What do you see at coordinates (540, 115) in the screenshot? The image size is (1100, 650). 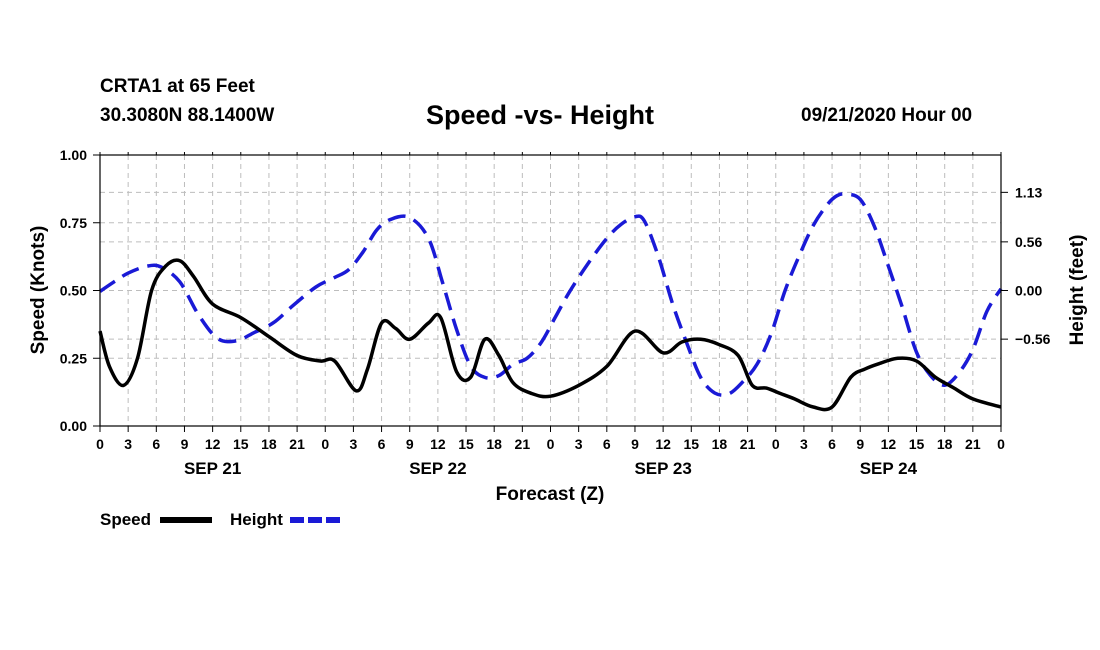 I see `chart-title: Speed -vs- Height` at bounding box center [540, 115].